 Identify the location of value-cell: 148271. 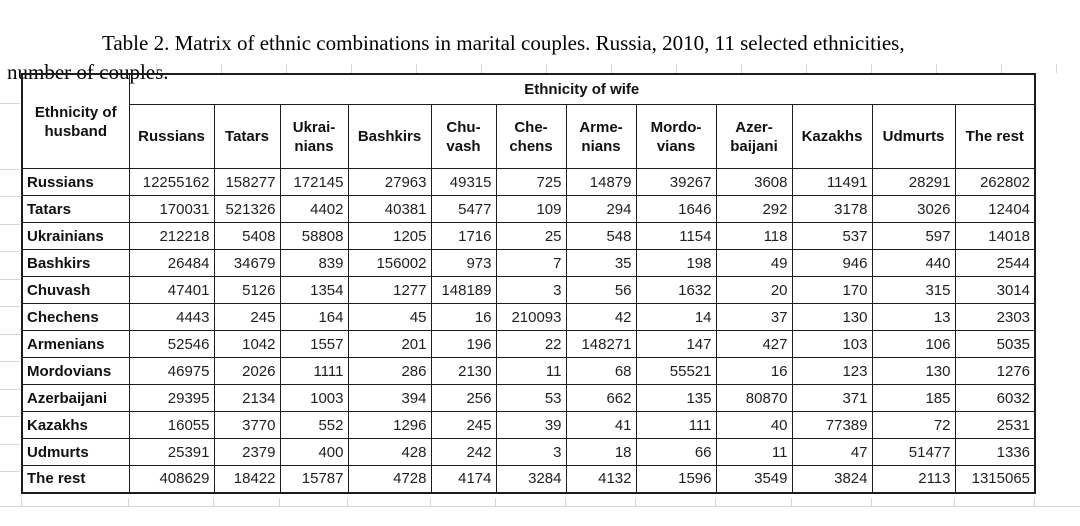
(601, 344).